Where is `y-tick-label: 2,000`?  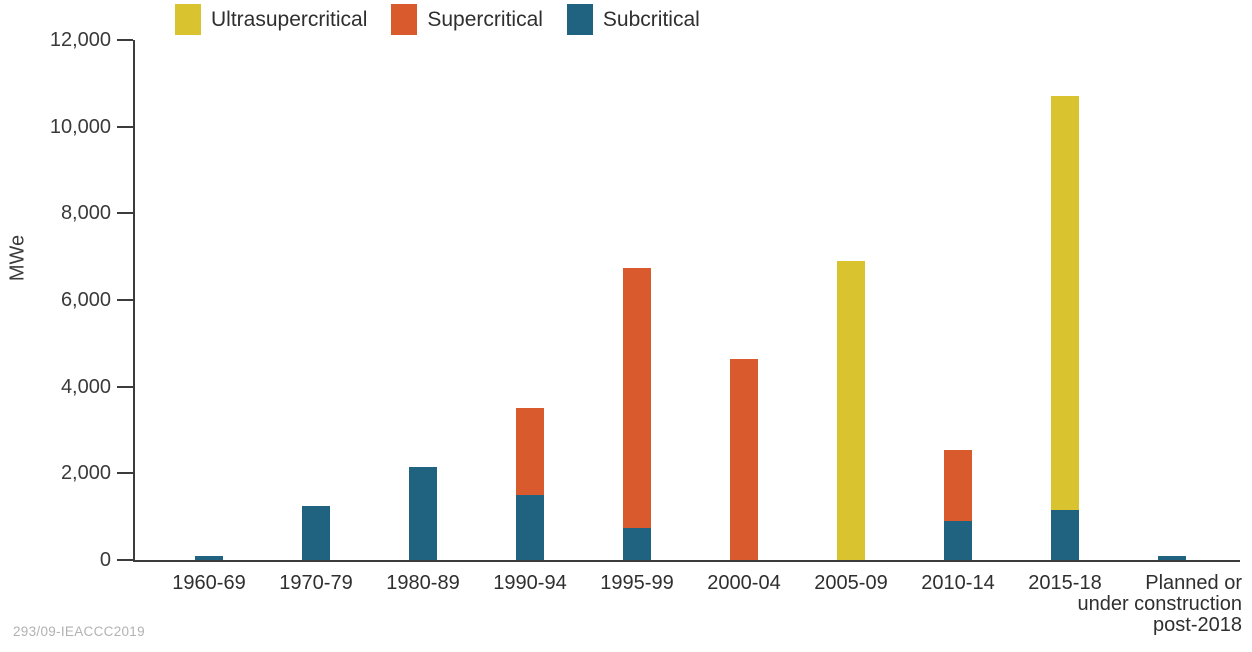
y-tick-label: 2,000 is located at coordinates (85, 473).